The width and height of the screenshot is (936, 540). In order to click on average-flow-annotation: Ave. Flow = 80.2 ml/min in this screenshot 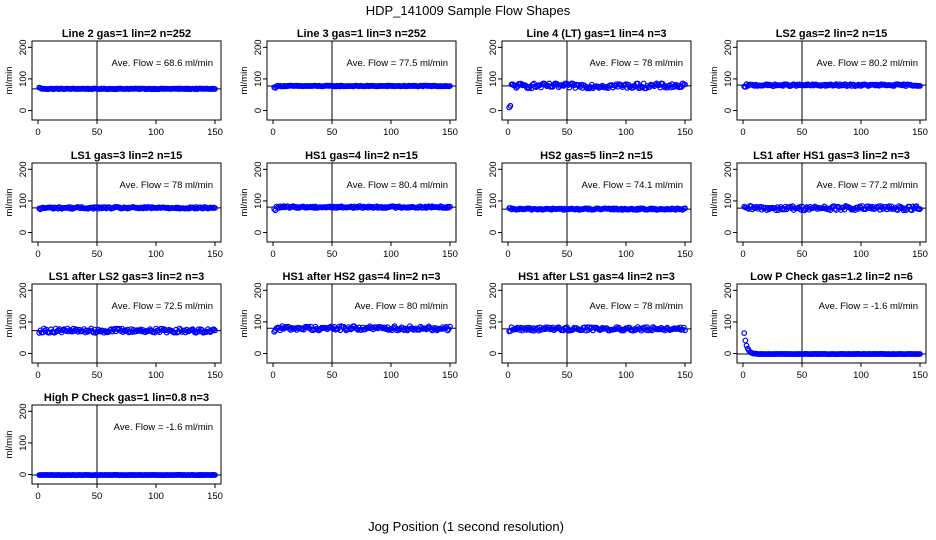, I will do `click(867, 63)`.